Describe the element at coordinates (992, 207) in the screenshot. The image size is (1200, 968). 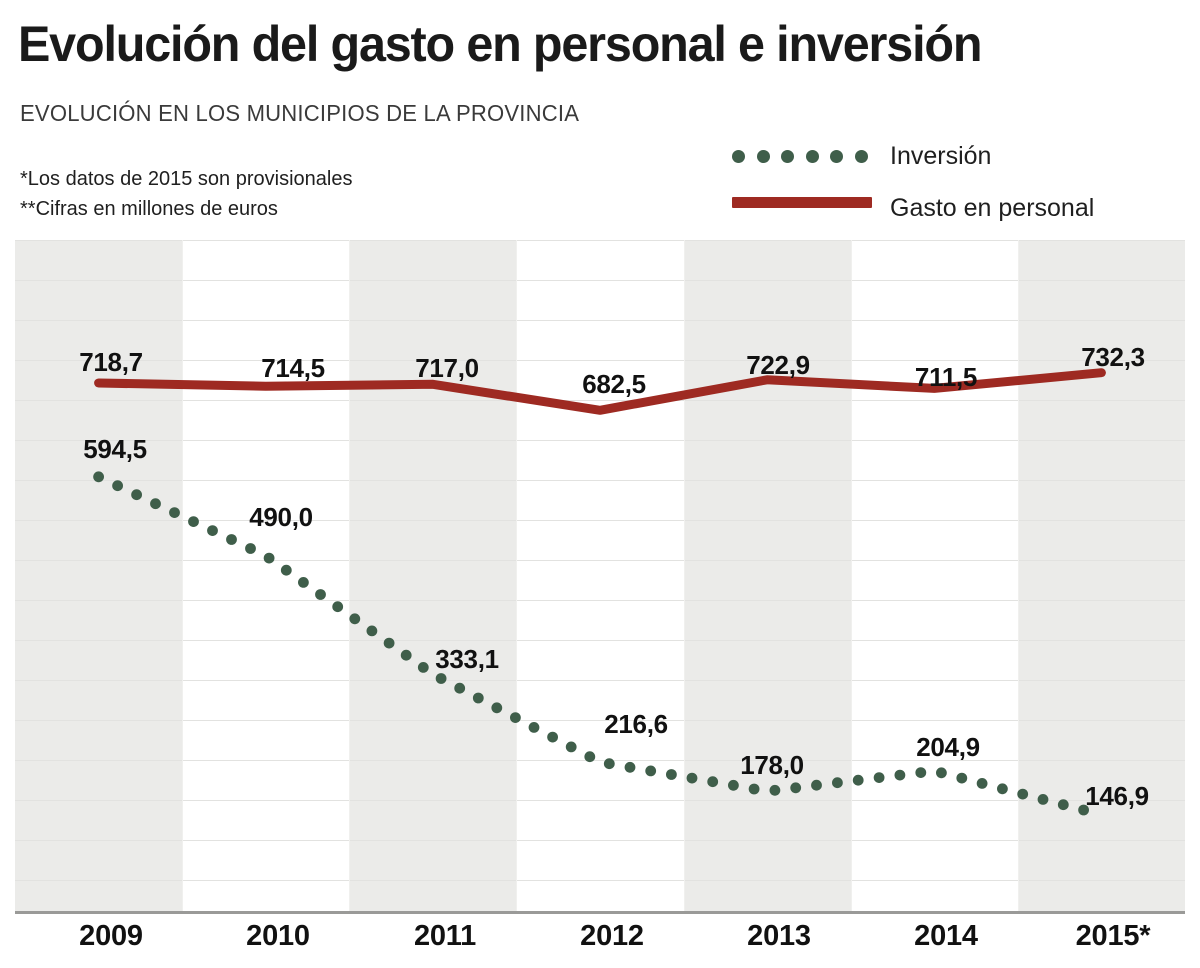
I see `legend-label-gasto: Gasto en personal` at that location.